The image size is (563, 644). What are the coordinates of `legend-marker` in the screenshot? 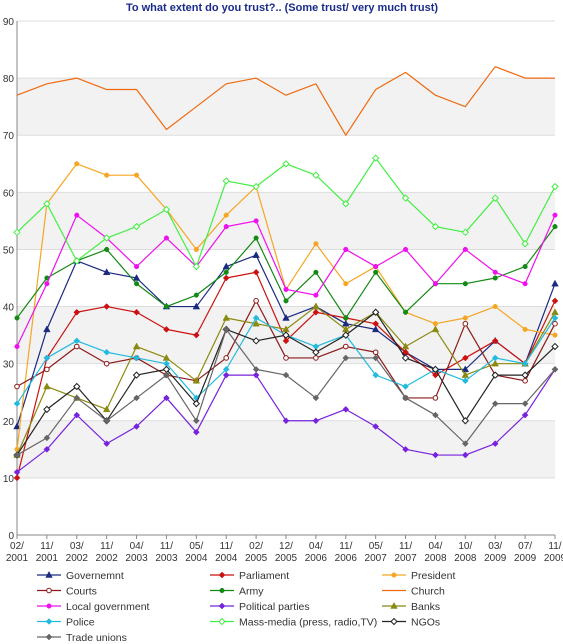 It's located at (222, 590).